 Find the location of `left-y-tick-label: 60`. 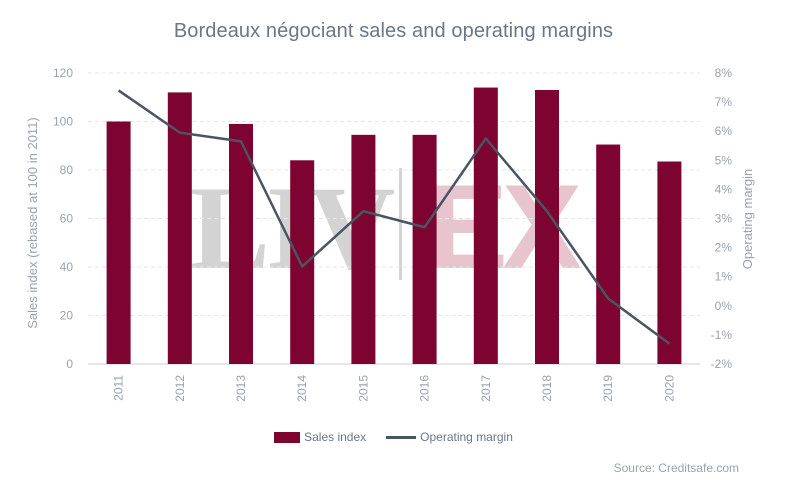

left-y-tick-label: 60 is located at coordinates (67, 219).